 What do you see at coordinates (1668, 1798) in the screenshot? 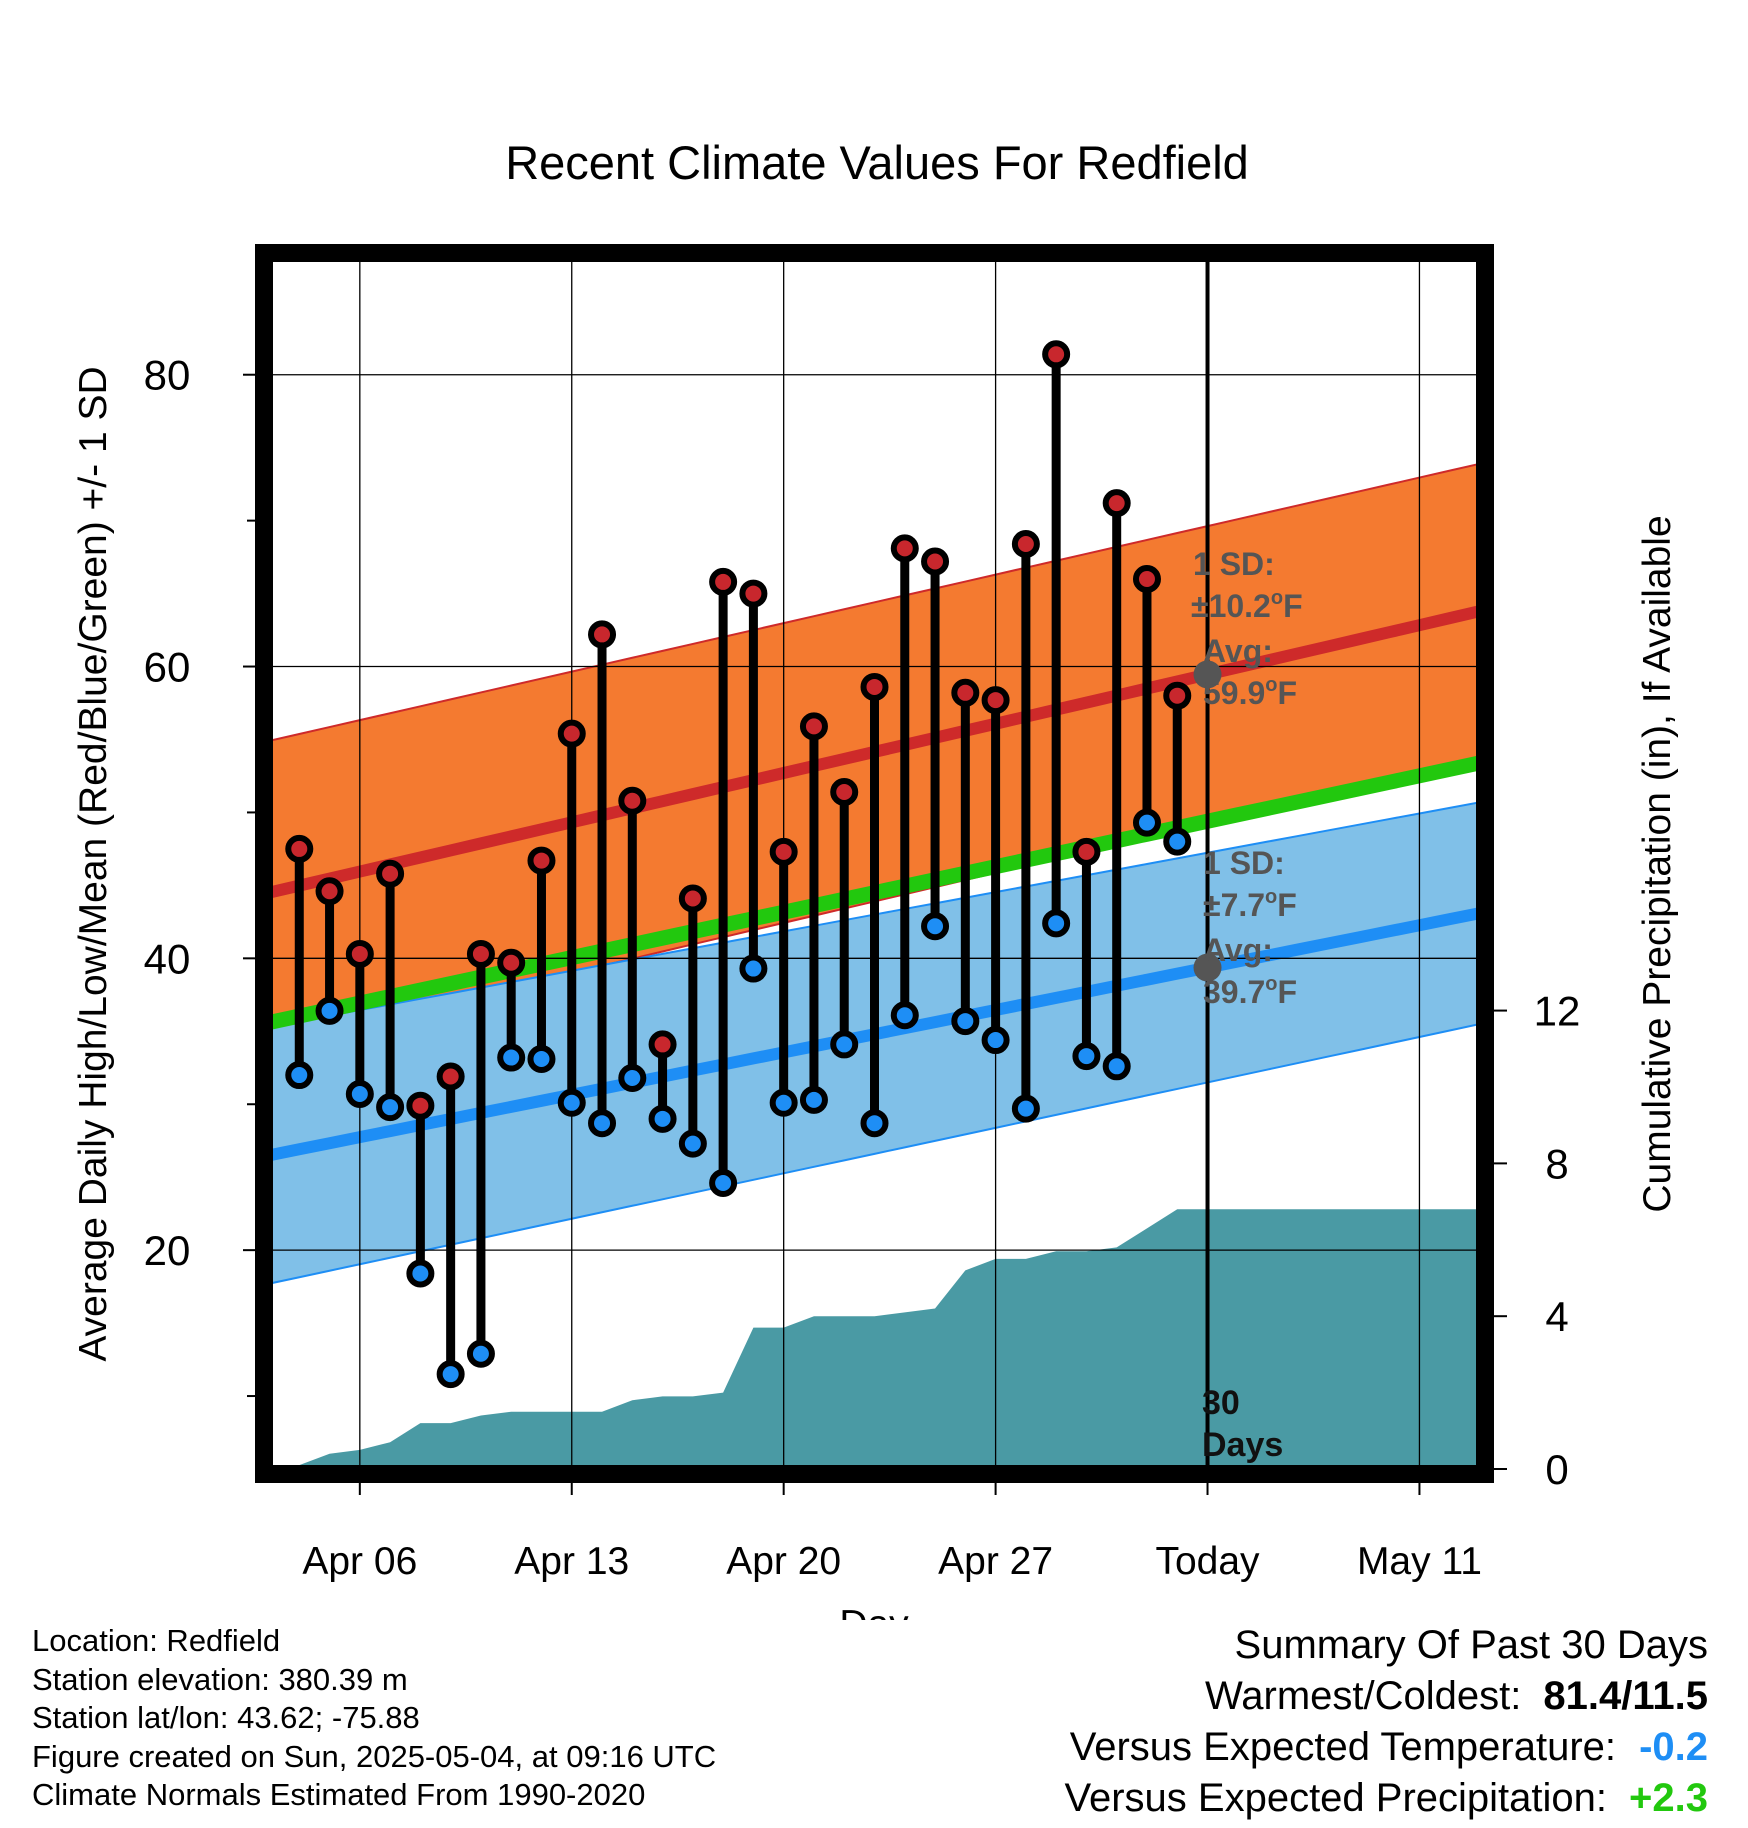
I see `precip-value: +2.3` at bounding box center [1668, 1798].